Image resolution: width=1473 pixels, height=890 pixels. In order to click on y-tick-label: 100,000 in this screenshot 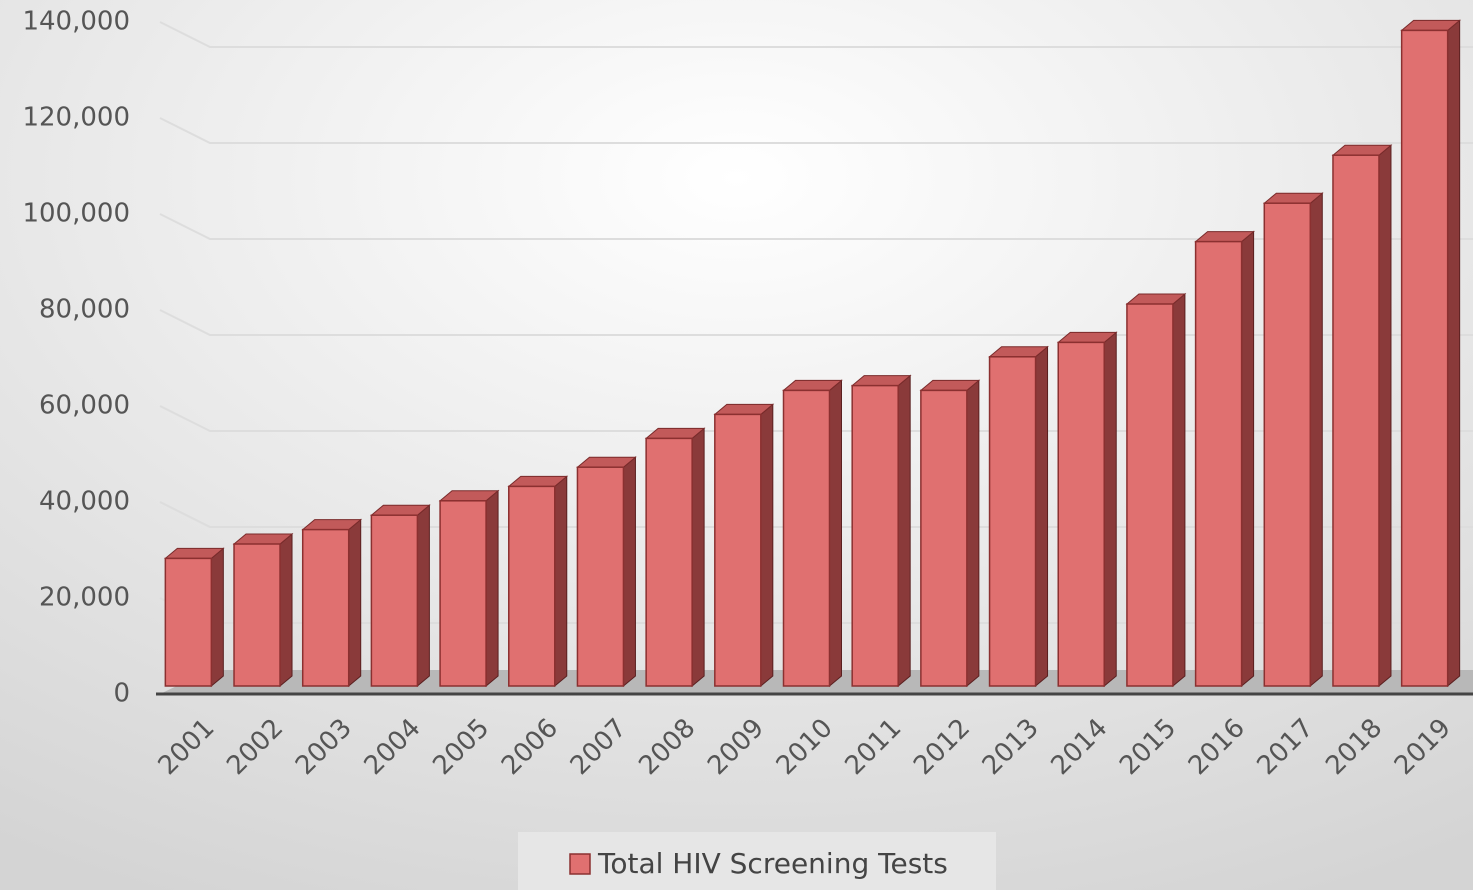, I will do `click(76, 214)`.